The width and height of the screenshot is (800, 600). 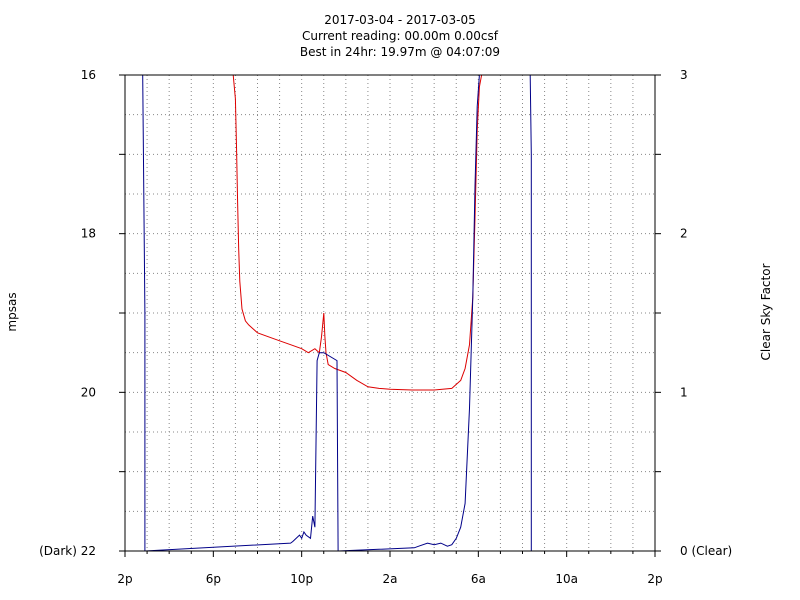 What do you see at coordinates (88, 392) in the screenshot?
I see `y-tick-label-left: 20` at bounding box center [88, 392].